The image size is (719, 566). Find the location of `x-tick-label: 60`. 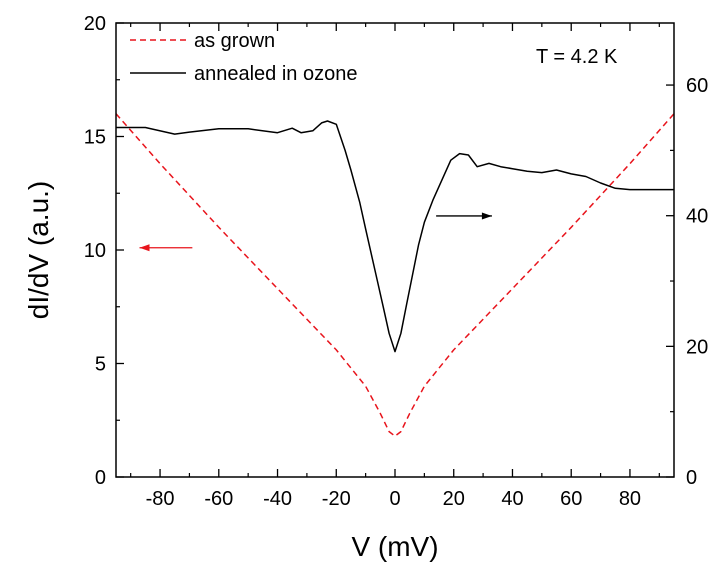

x-tick-label: 60 is located at coordinates (571, 499).